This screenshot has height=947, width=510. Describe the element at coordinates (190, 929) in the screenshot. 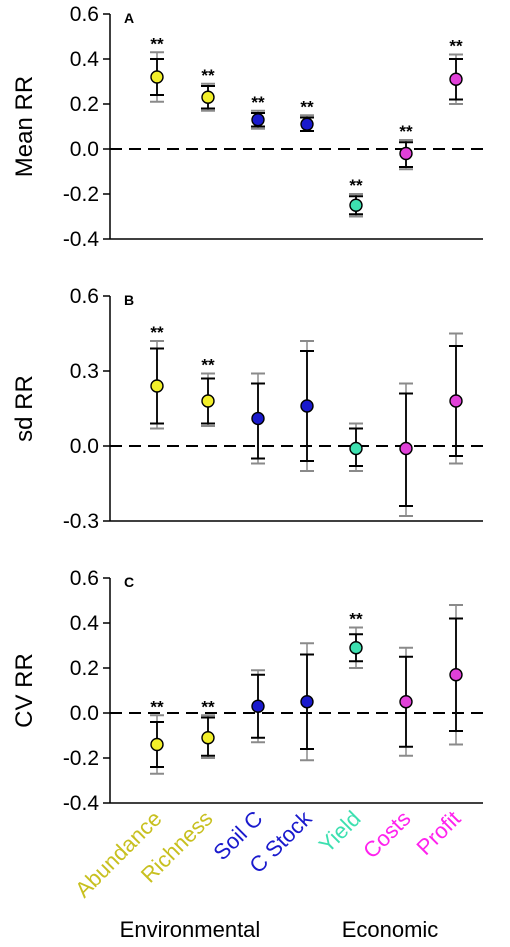

I see `group-label-environmental: Environmental` at that location.